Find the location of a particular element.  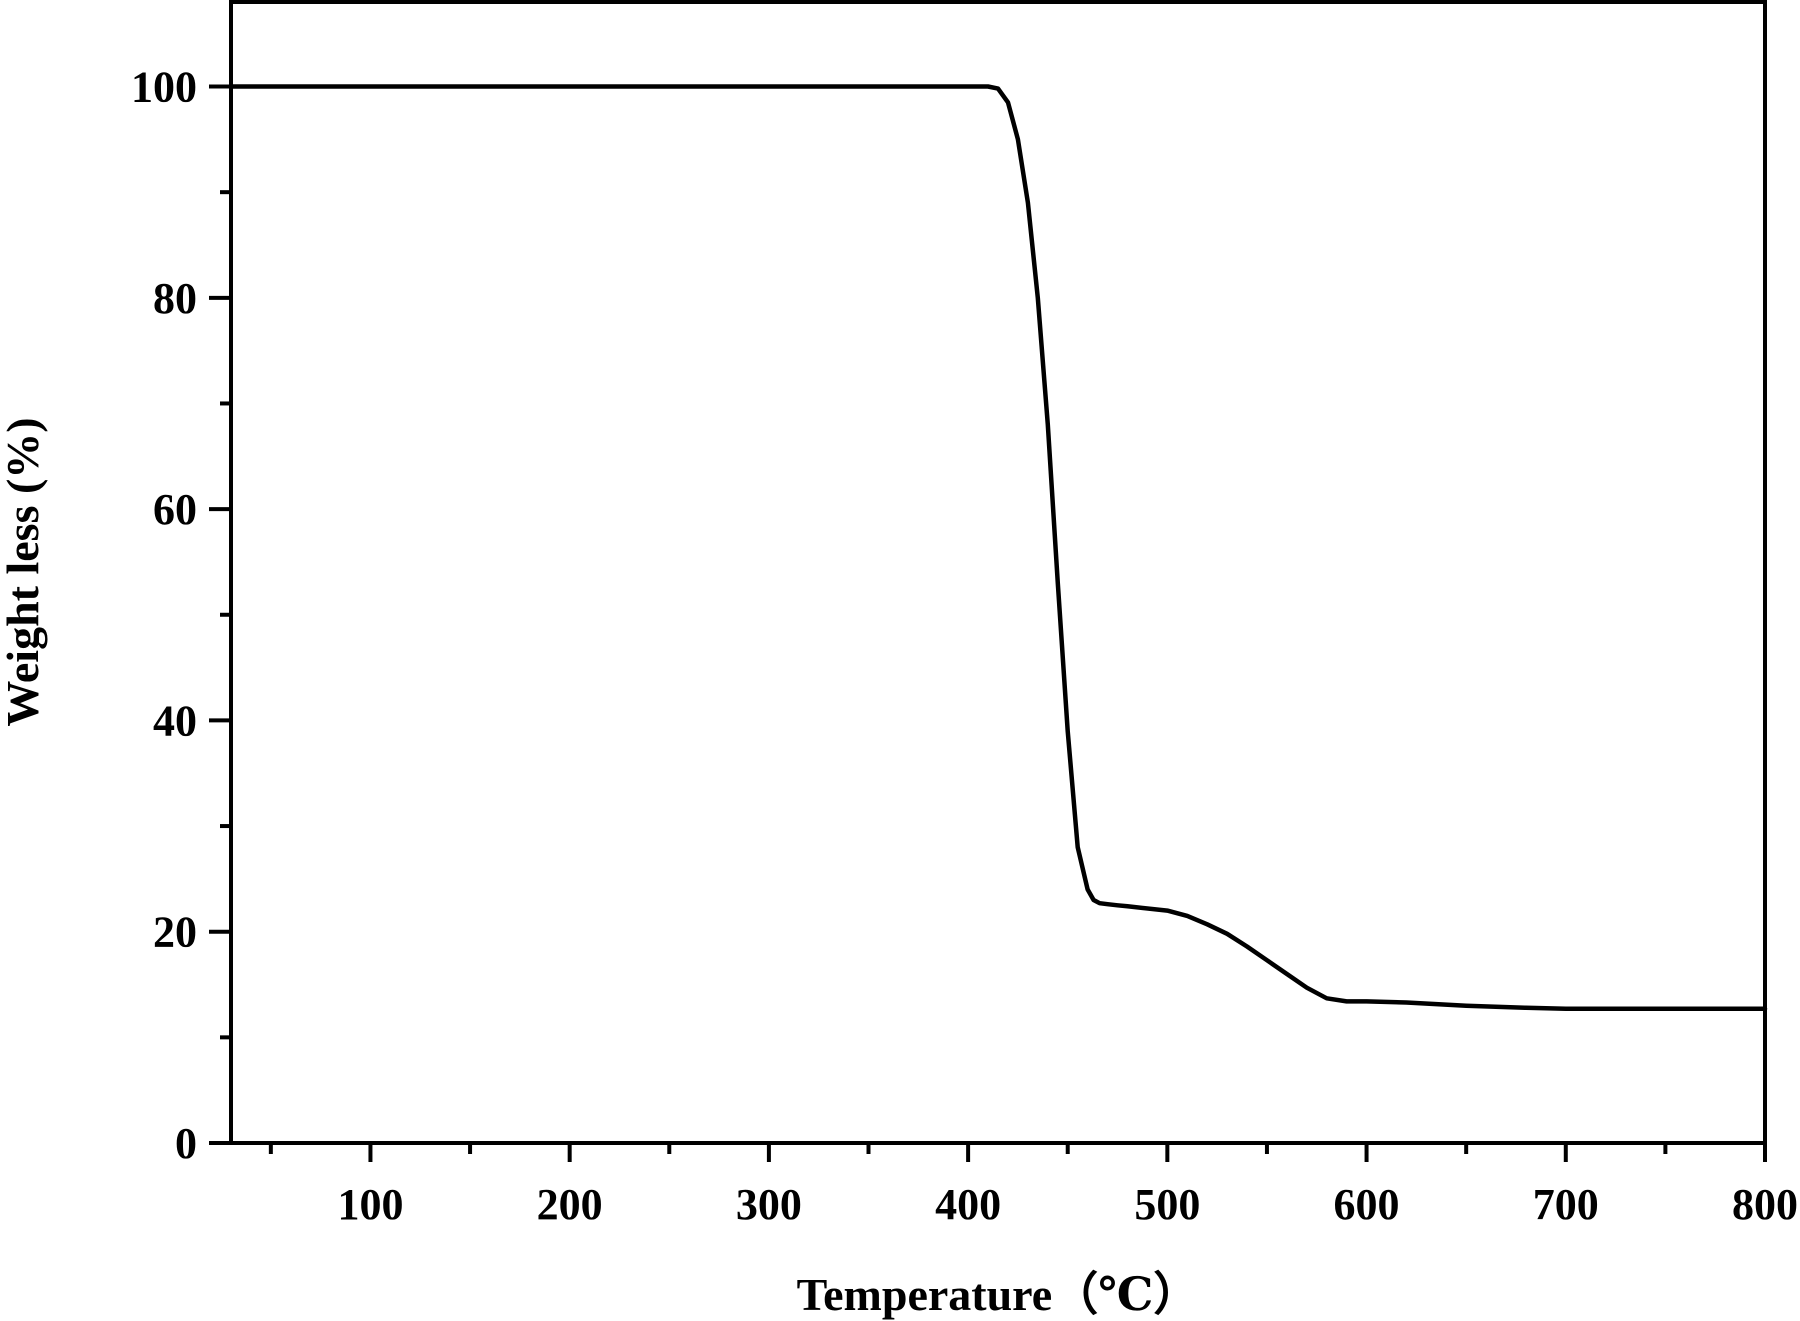

x-tick-label-500: 500 is located at coordinates (1167, 1204).